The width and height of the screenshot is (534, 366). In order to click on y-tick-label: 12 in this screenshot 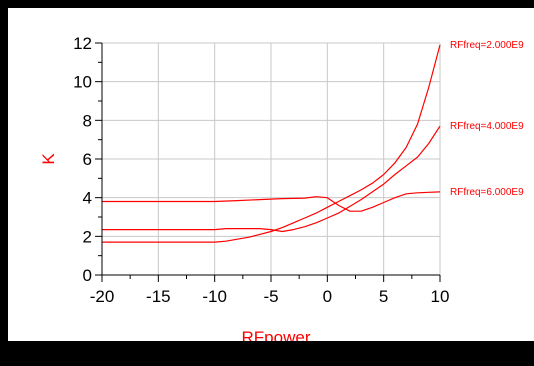, I will do `click(82, 43)`.